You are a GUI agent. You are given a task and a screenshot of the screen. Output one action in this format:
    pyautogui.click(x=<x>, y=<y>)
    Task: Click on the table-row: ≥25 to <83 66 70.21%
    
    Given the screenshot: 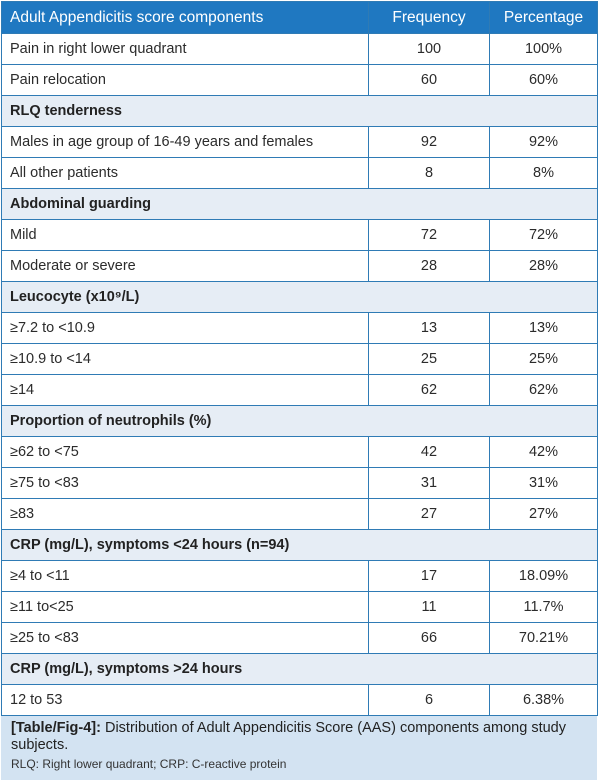 What is the action you would take?
    pyautogui.click(x=299, y=638)
    